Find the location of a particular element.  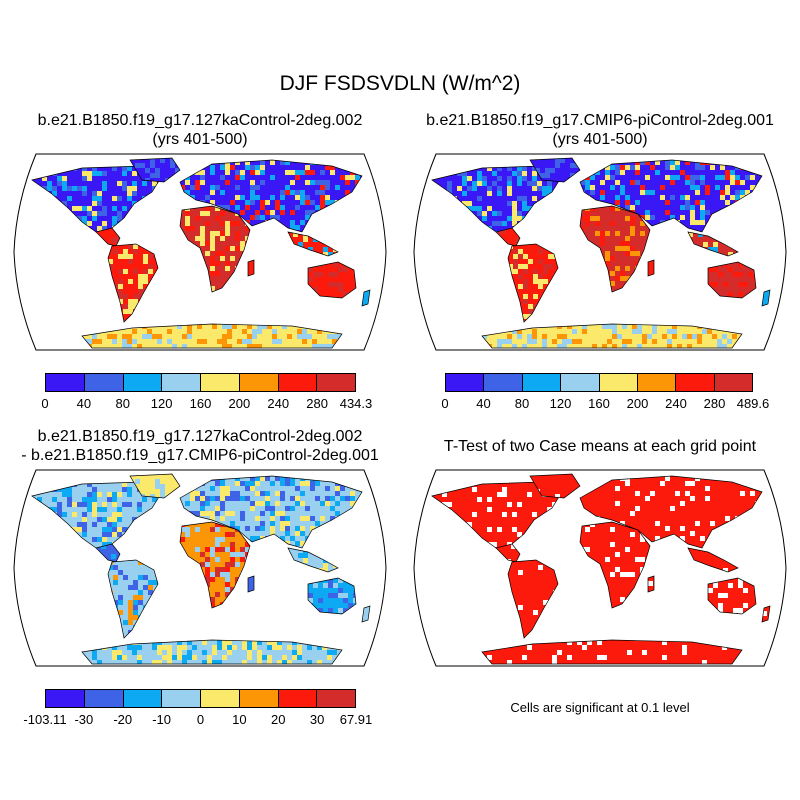

panel-2-title-line2: (yrs 401-500) is located at coordinates (600, 139).